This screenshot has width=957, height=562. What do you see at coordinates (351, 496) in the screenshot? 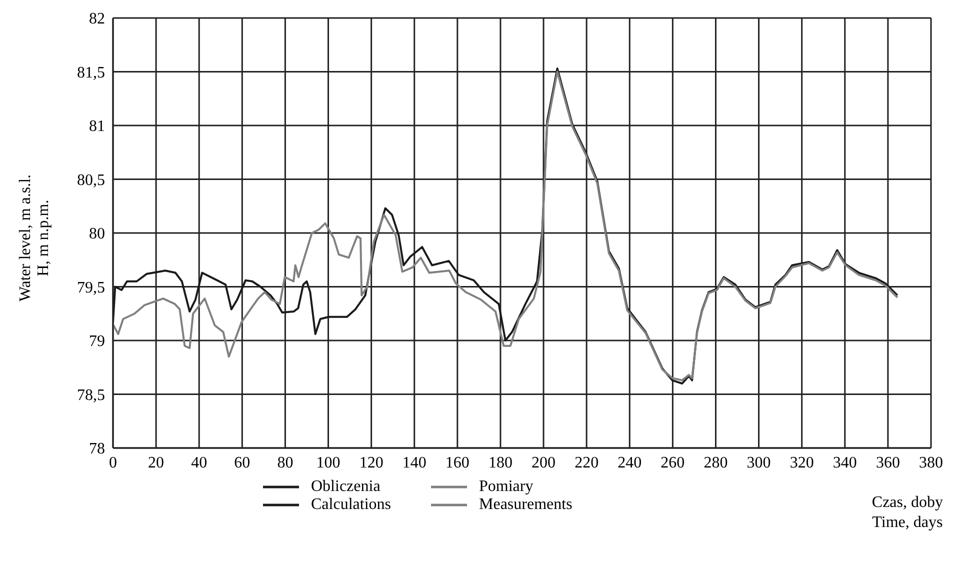
I see `legend-label: Obliczenia Calculations` at bounding box center [351, 496].